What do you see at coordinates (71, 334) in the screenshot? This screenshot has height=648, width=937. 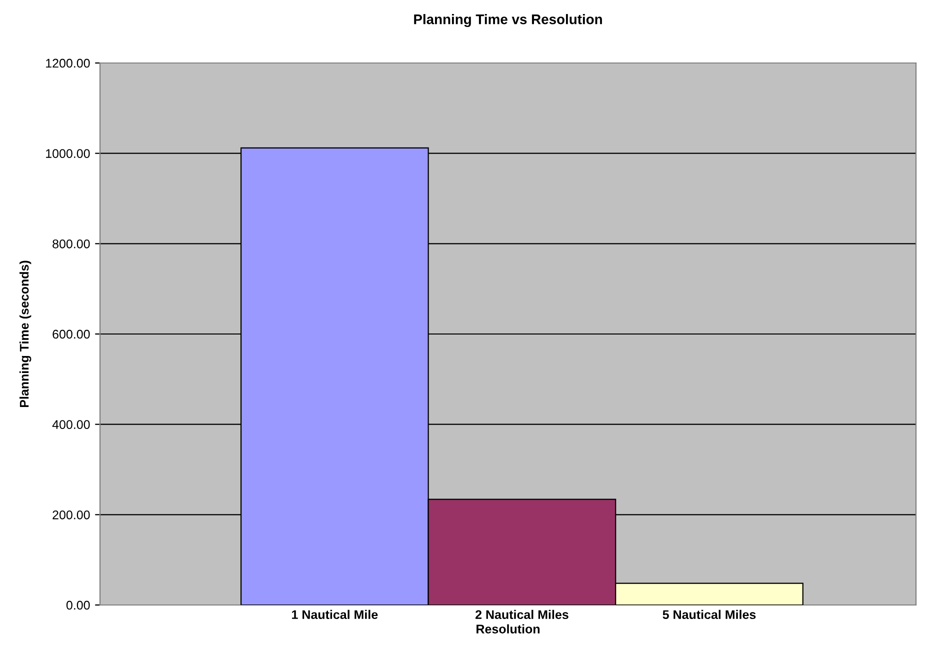 I see `y-tick-label: 600.00` at bounding box center [71, 334].